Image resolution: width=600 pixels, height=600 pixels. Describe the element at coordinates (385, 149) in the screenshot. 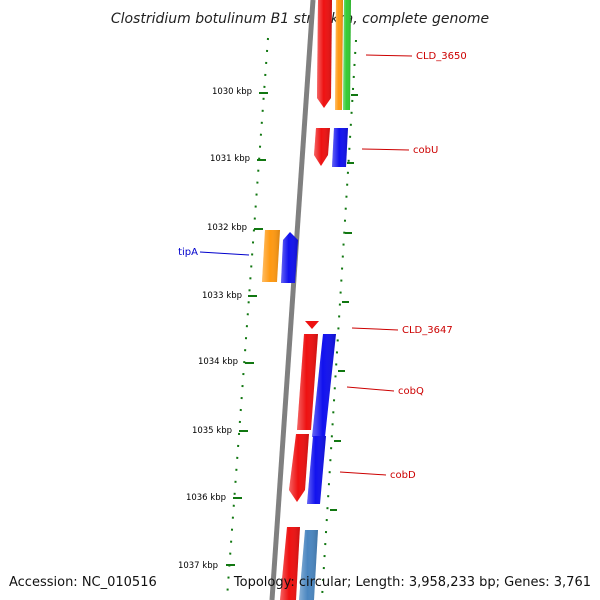

I see `leader-cobU` at that location.